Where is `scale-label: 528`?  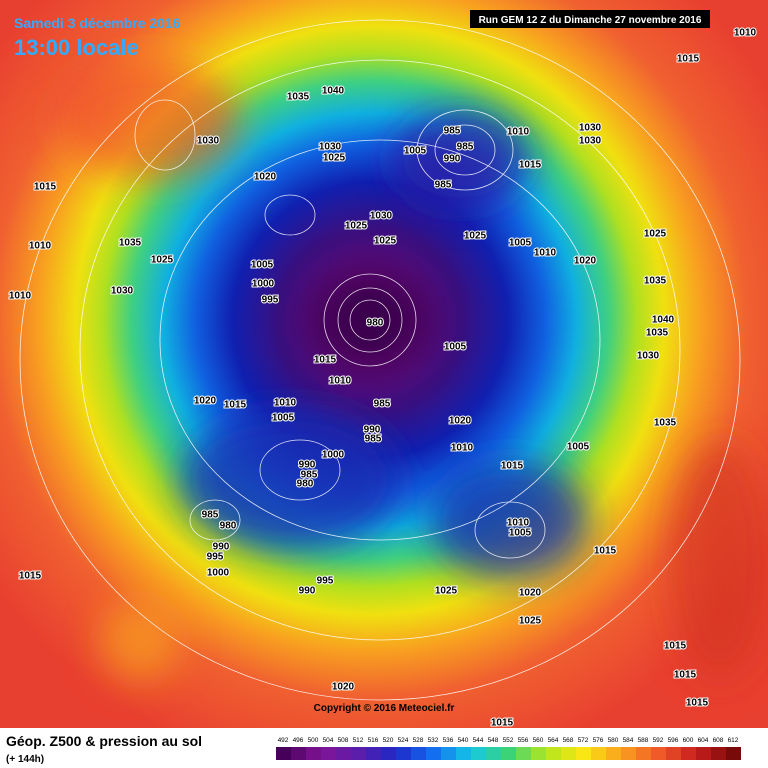 scale-label: 528 is located at coordinates (418, 740).